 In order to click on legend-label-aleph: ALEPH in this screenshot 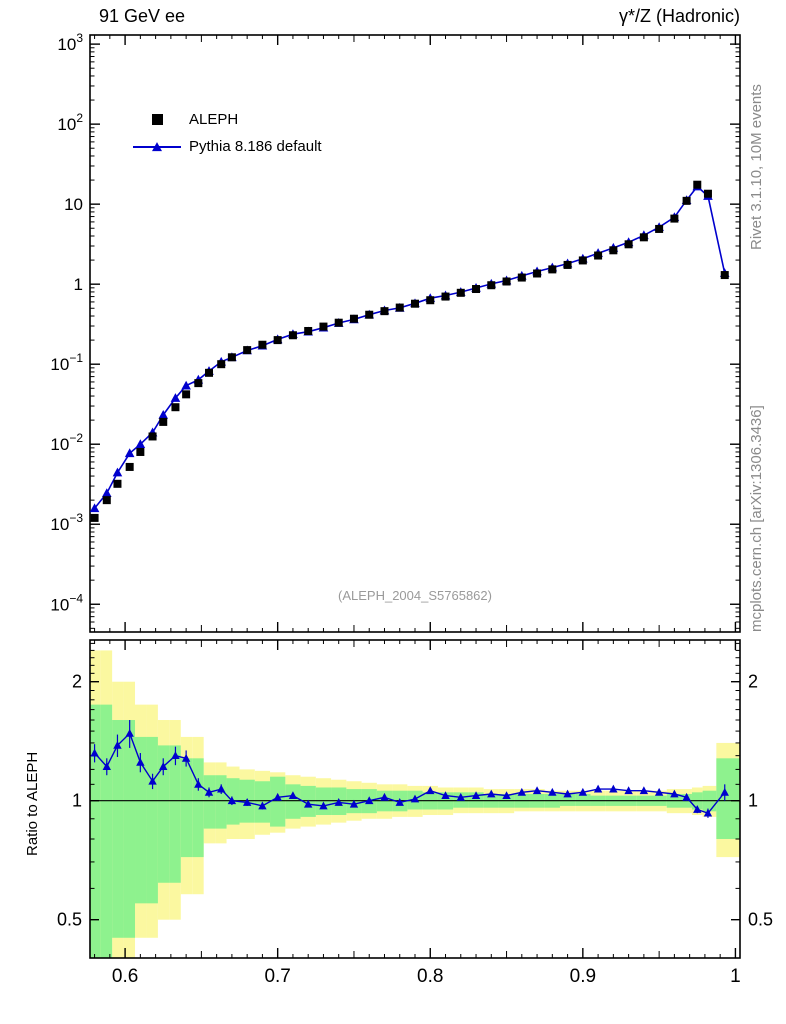, I will do `click(214, 119)`.